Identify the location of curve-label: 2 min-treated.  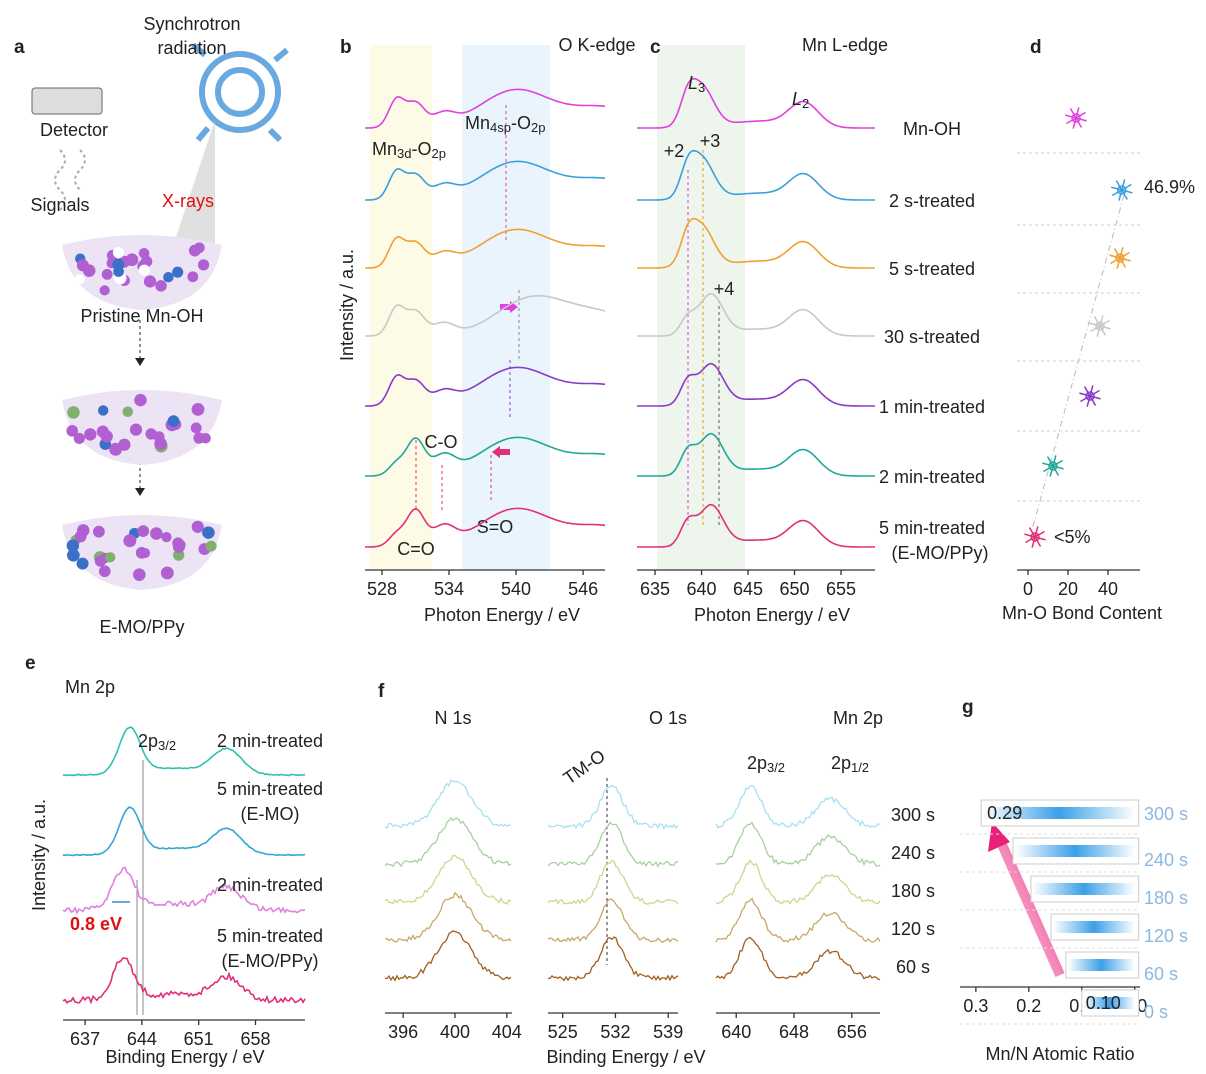
(270, 741).